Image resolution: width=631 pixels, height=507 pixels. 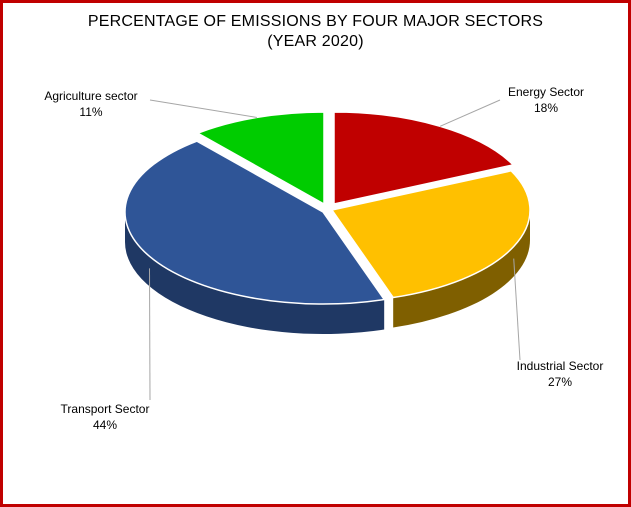 I want to click on slice-value-3: 11%, so click(x=90, y=112).